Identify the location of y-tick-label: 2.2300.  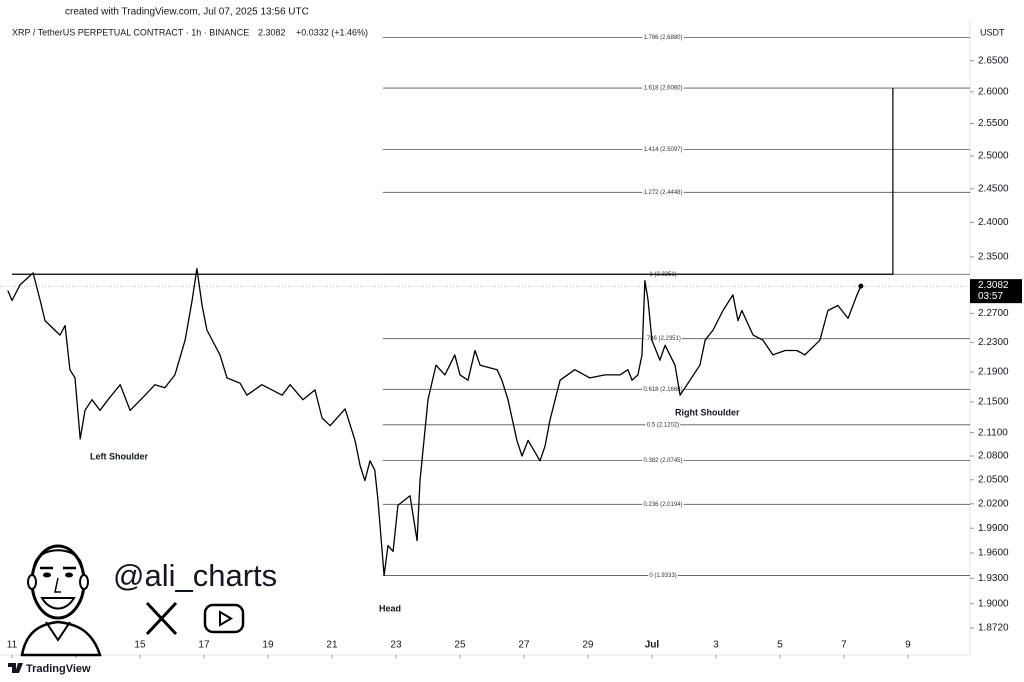
(993, 342).